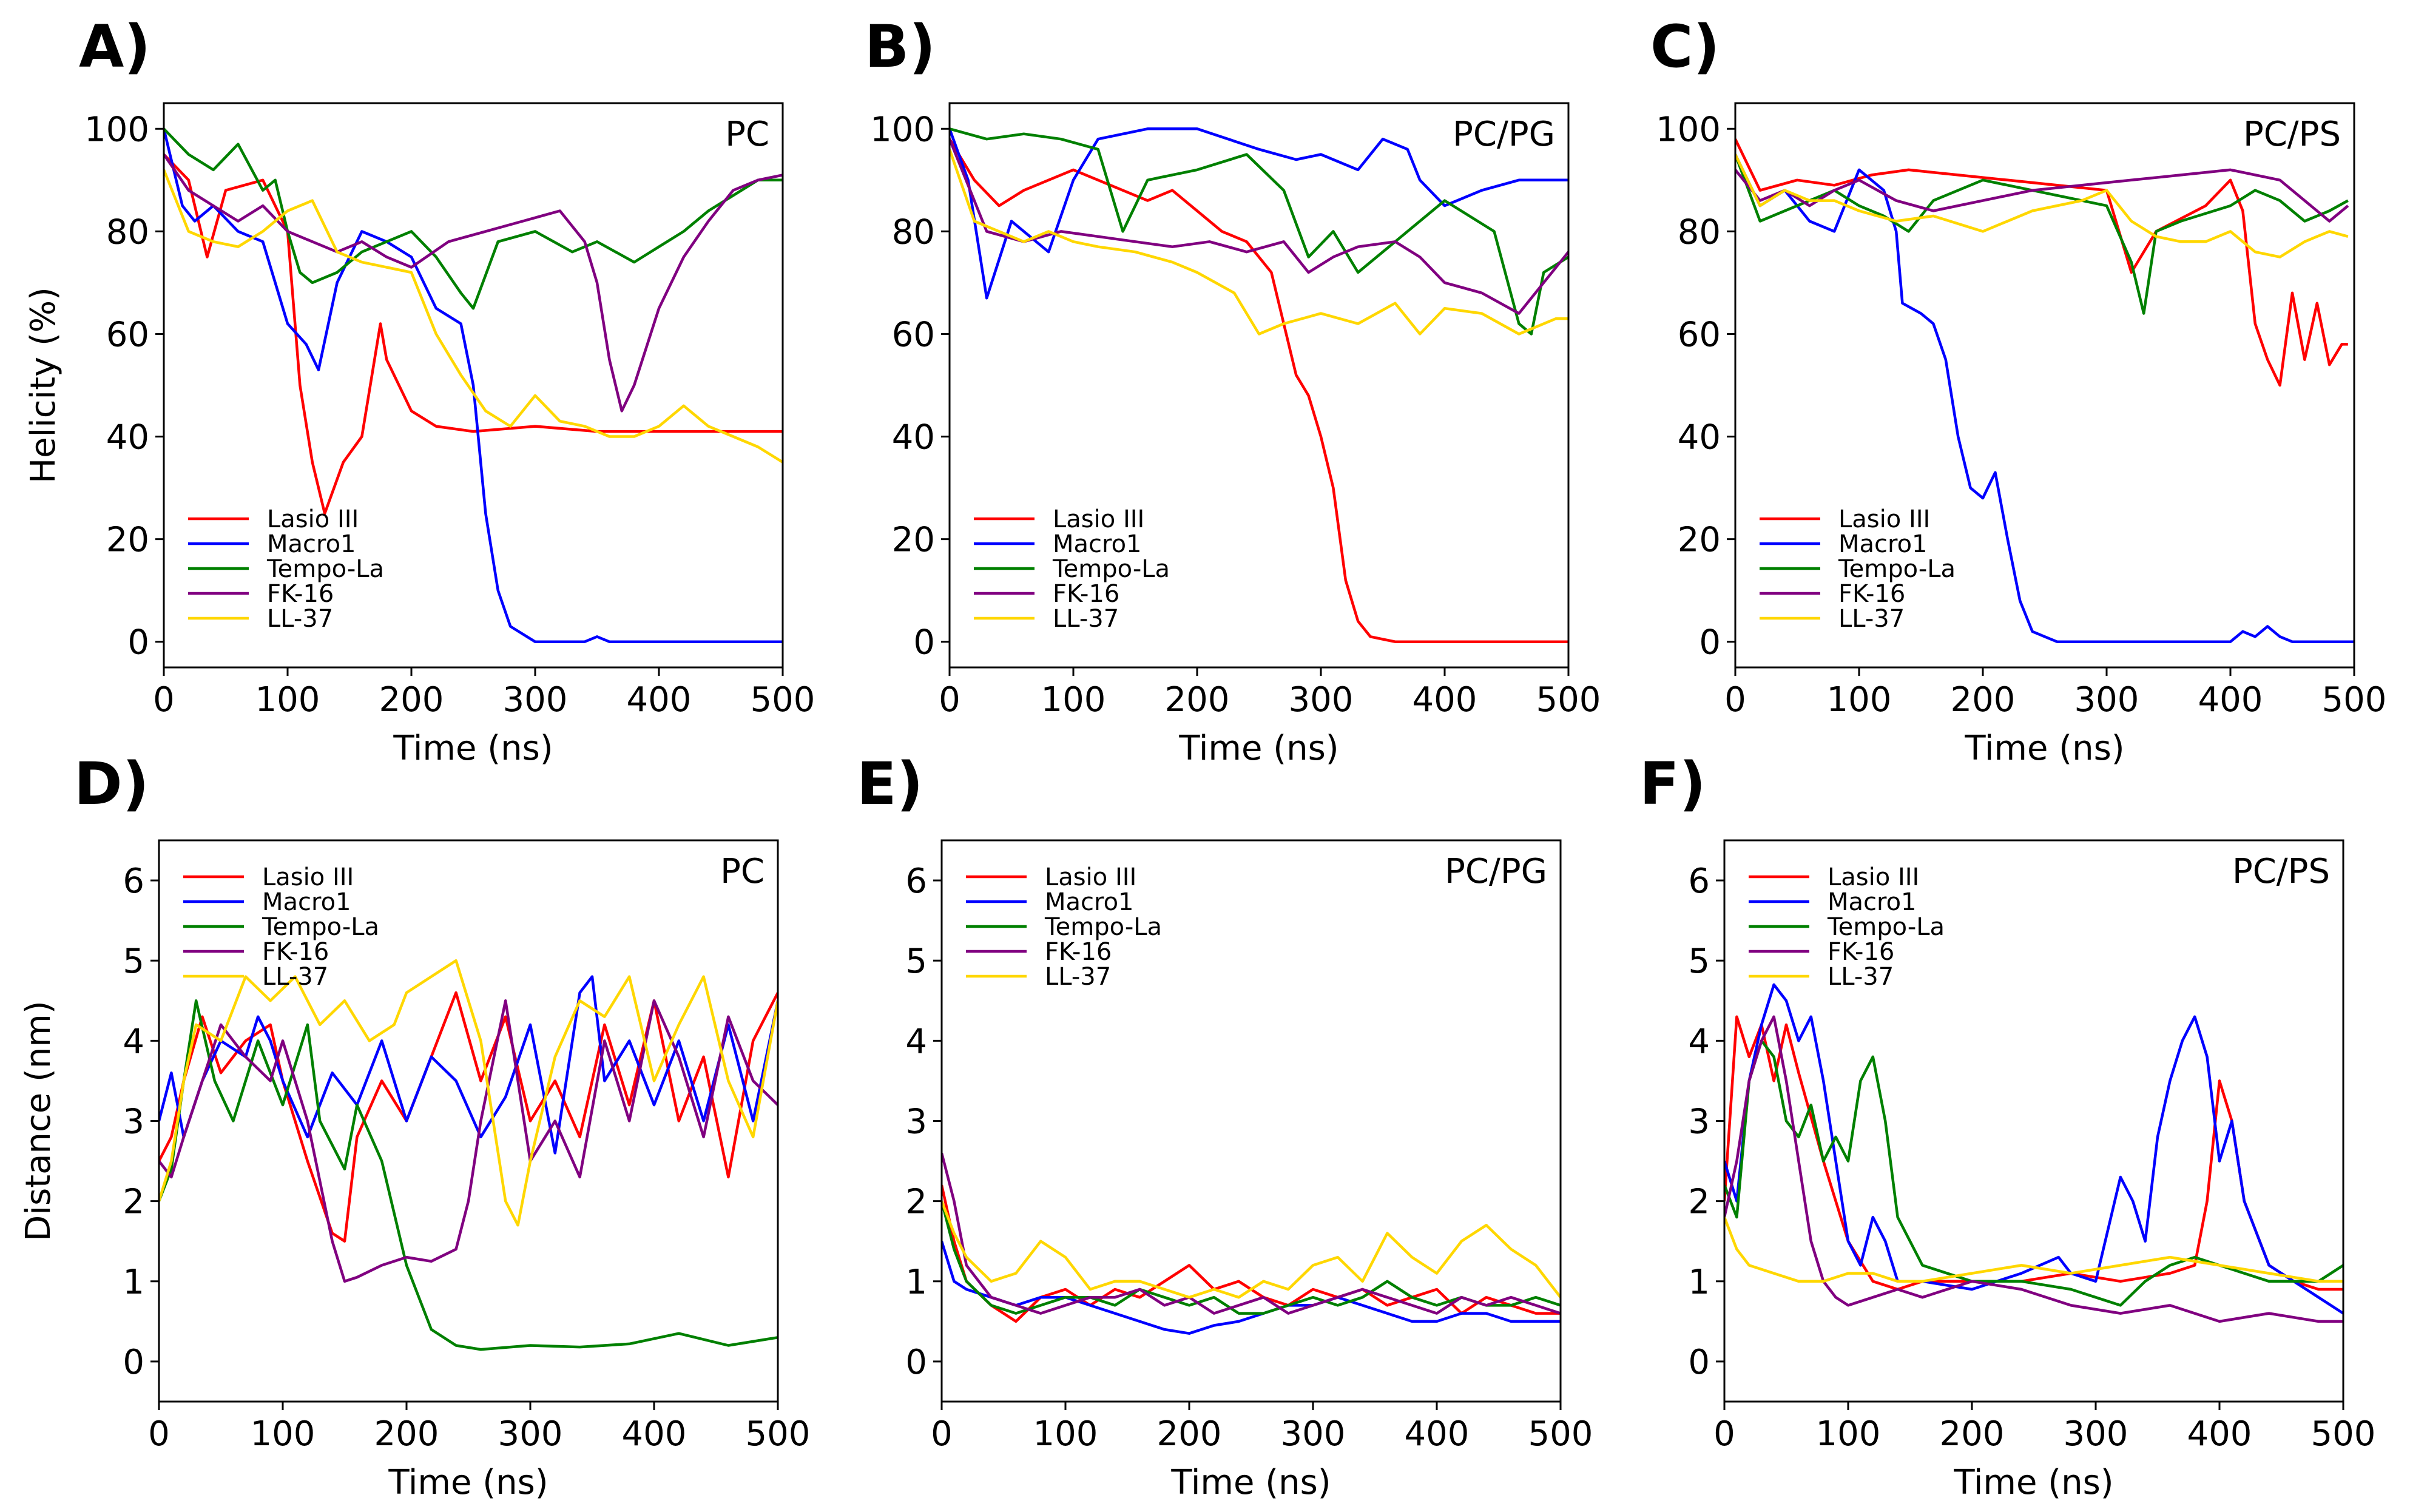 The width and height of the screenshot is (2410, 1512). What do you see at coordinates (128, 437) in the screenshot?
I see `y-tick-label: 40` at bounding box center [128, 437].